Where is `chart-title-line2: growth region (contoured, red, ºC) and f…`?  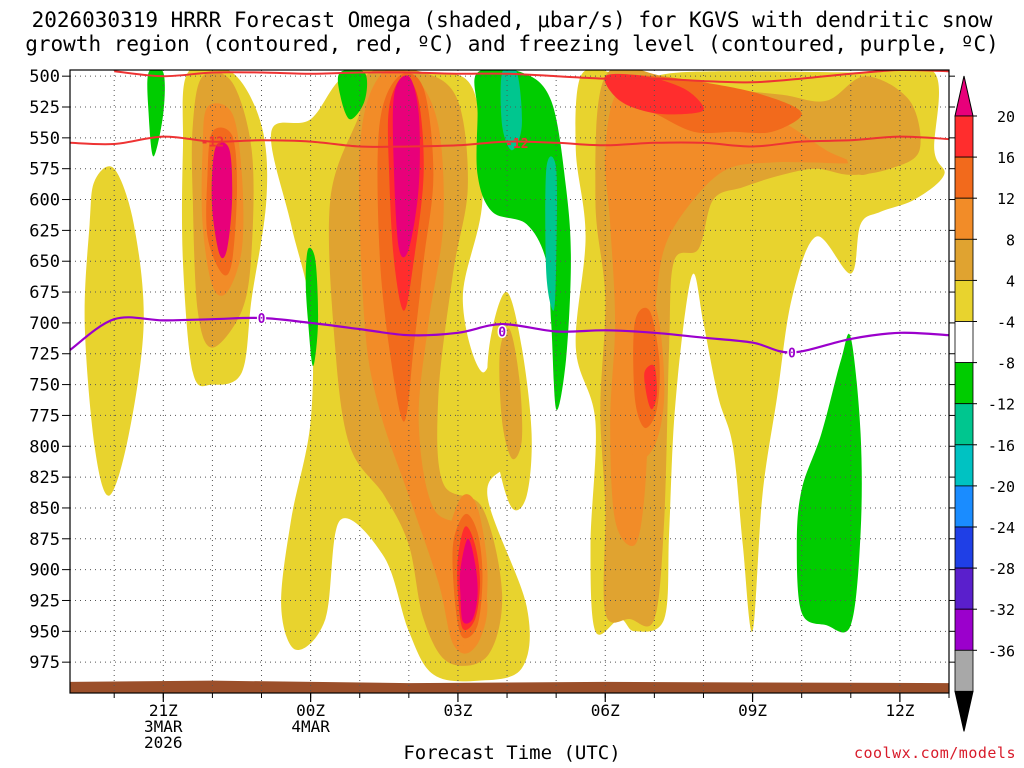
chart-title-line2: growth region (contoured, red, ºC) and f… is located at coordinates (512, 44).